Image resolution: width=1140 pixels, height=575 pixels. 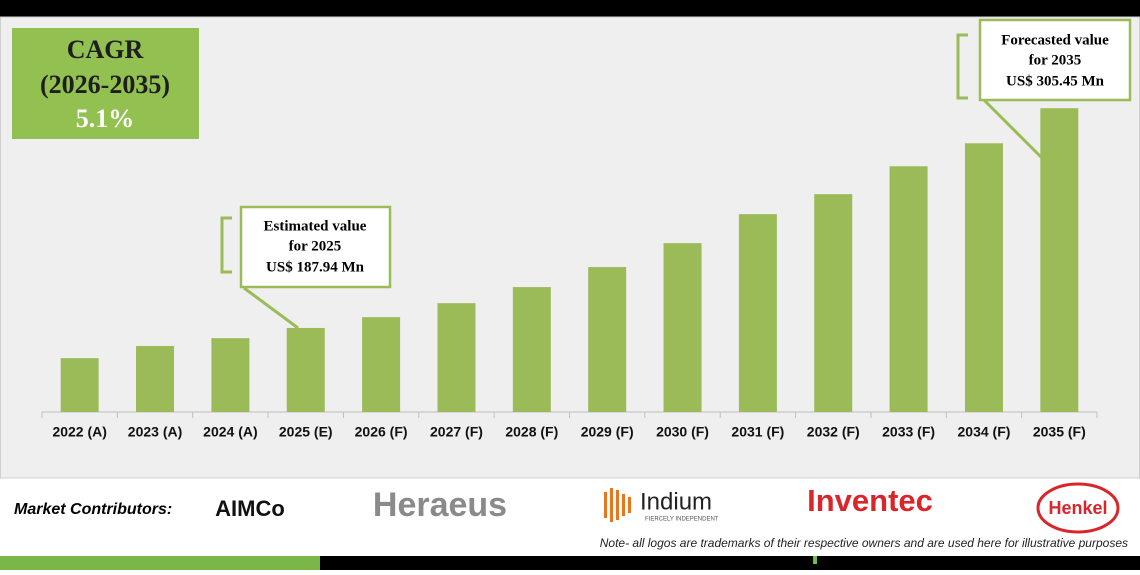 What do you see at coordinates (230, 432) in the screenshot?
I see `x-tick-label: 2024 (A)` at bounding box center [230, 432].